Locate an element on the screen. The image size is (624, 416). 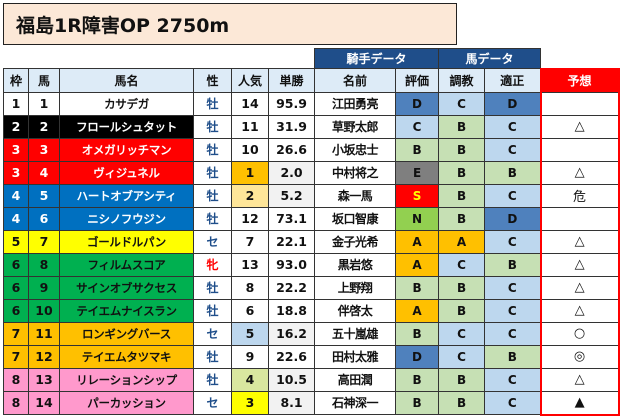
uma-cell: 3 is located at coordinates (44, 149).